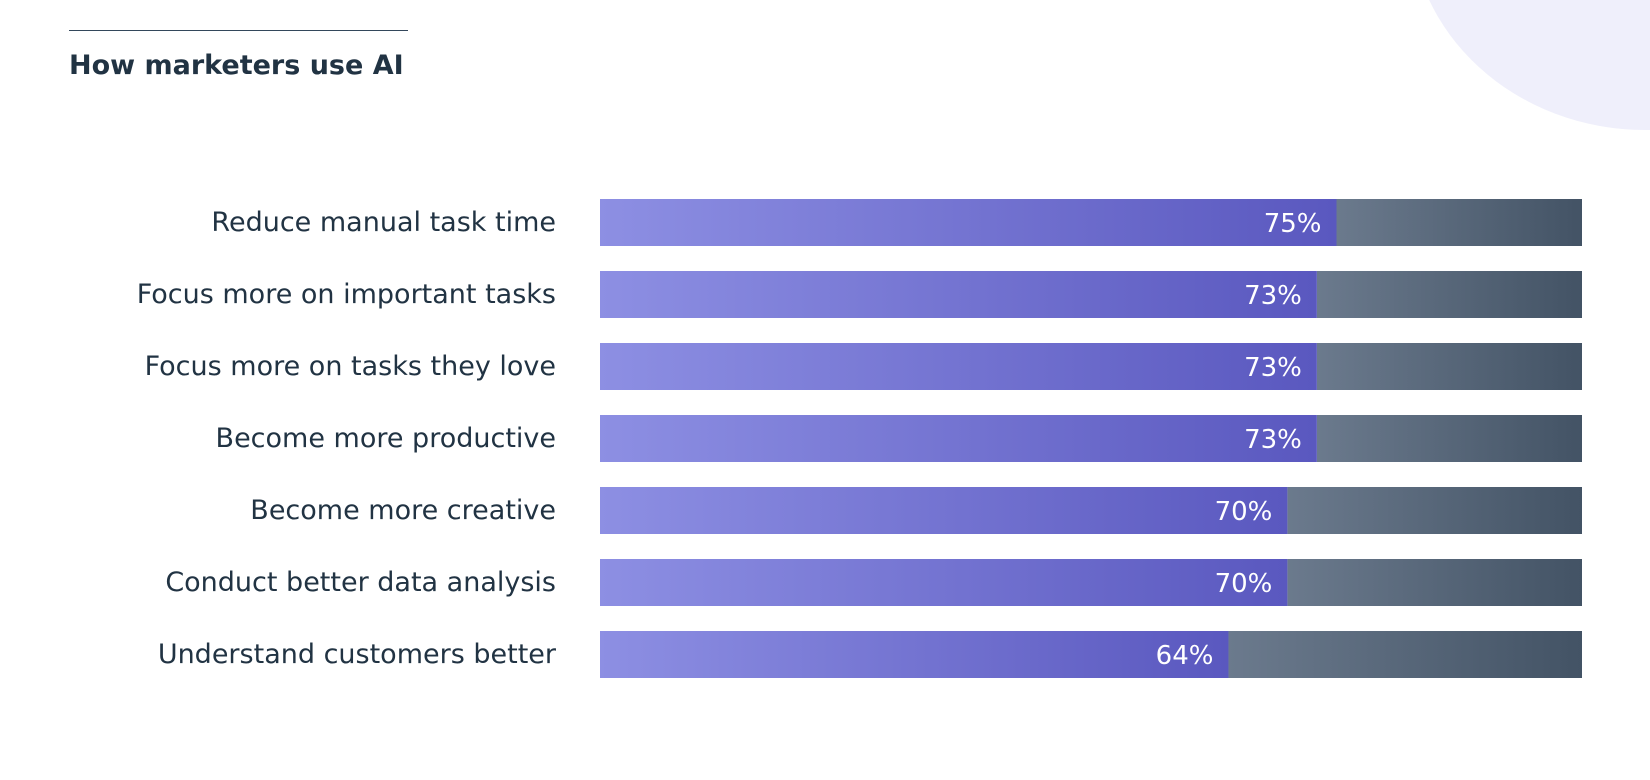  I want to click on category-label: Understand customers better, so click(357, 654).